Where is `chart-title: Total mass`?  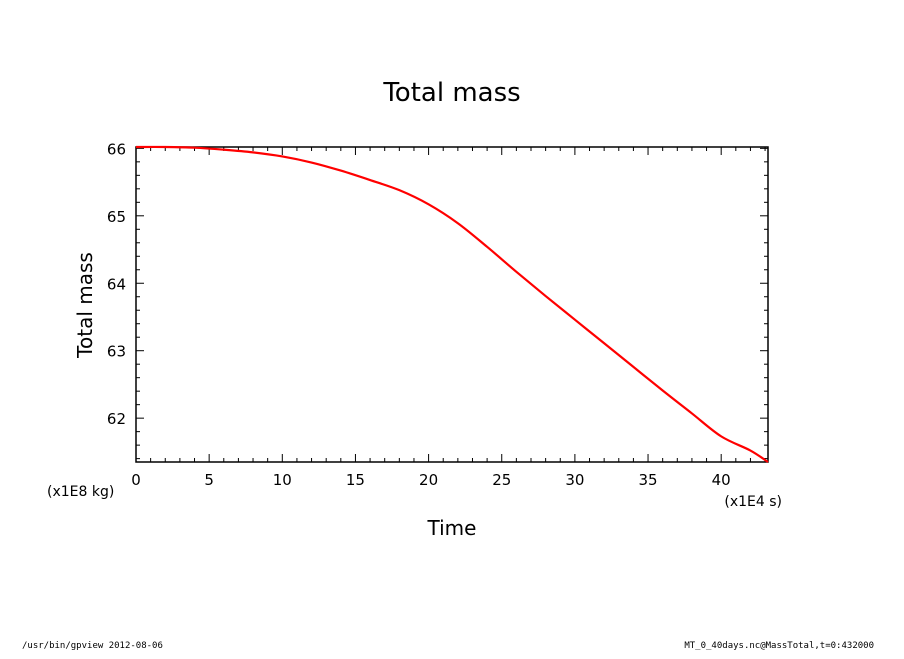 chart-title: Total mass is located at coordinates (451, 93).